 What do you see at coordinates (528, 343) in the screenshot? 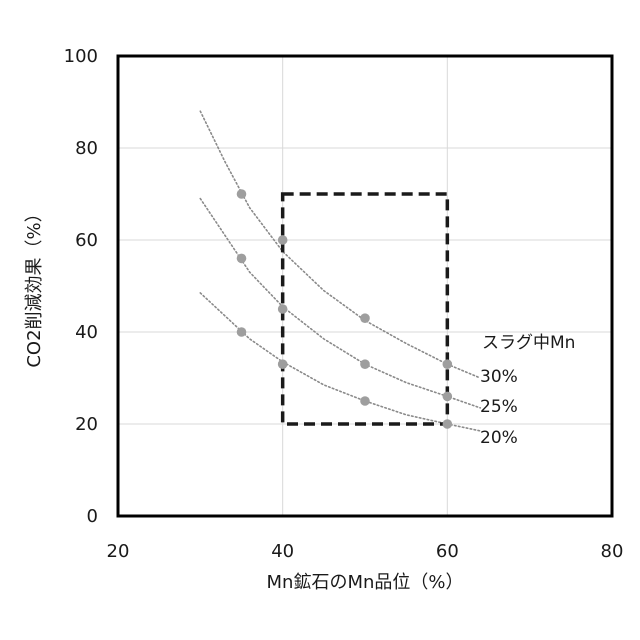
I see `legend-title: スラグ中Mn` at bounding box center [528, 343].